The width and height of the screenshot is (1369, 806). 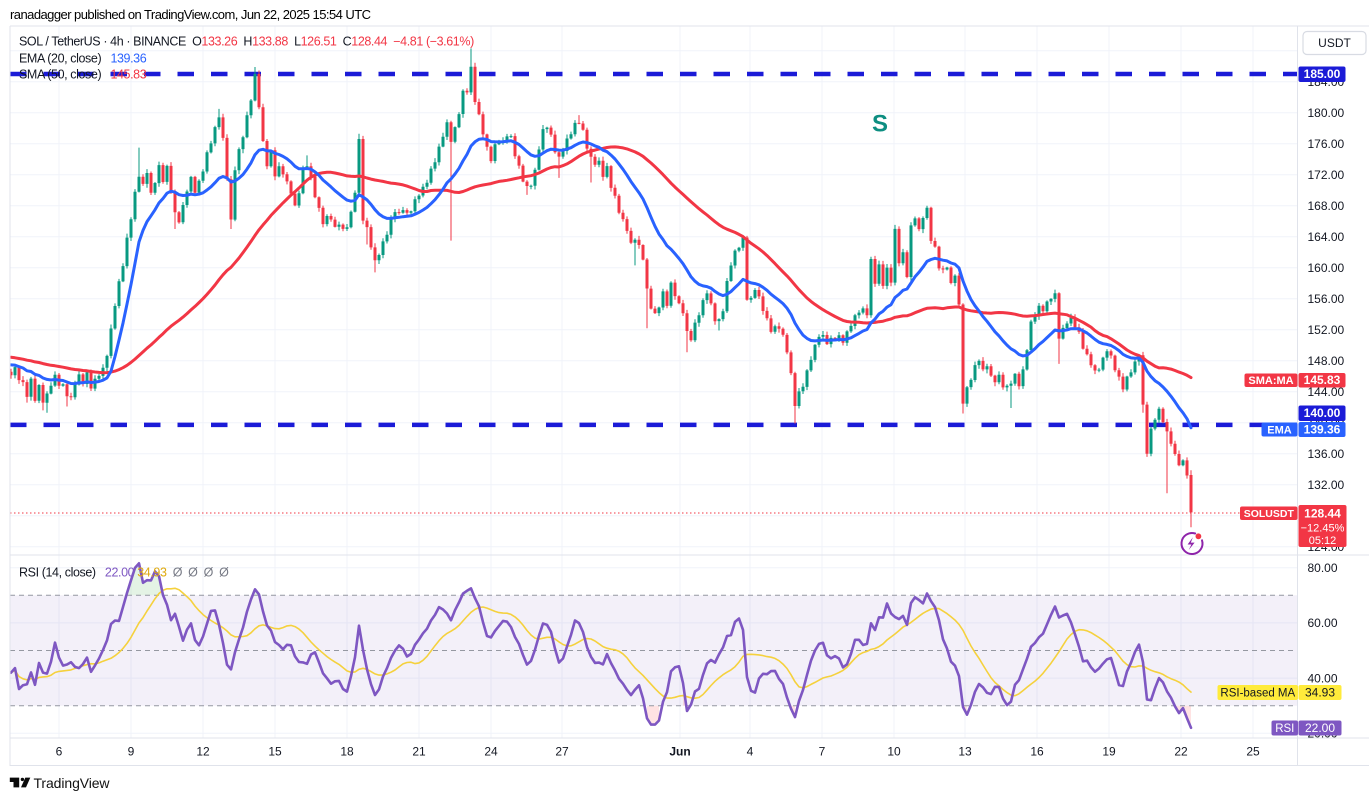 I want to click on svg-text: 139.36, so click(x=1322, y=430).